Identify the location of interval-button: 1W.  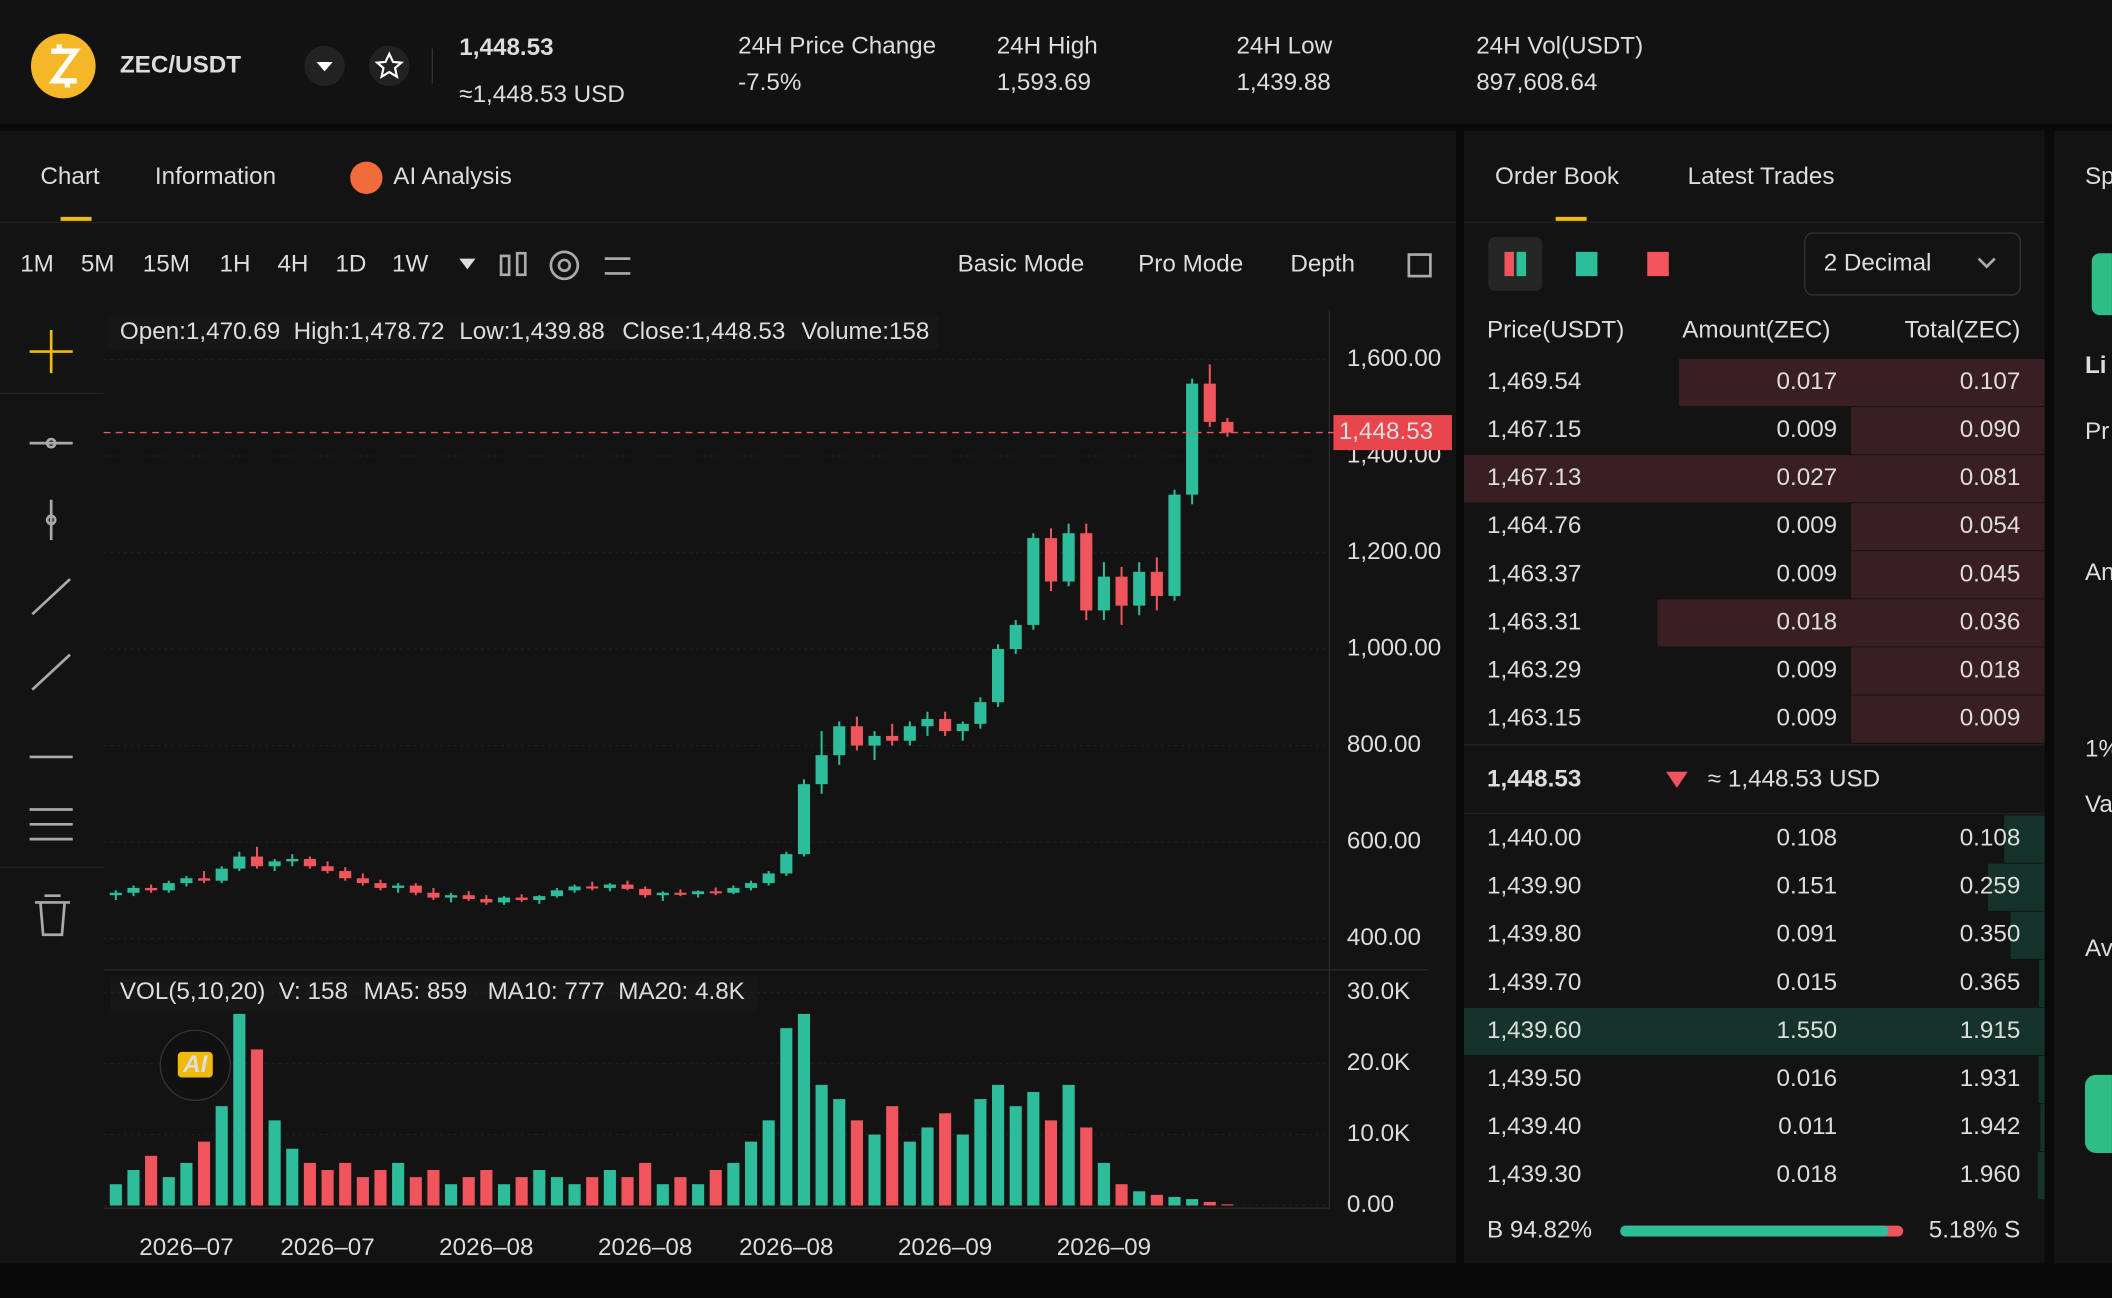
(410, 264).